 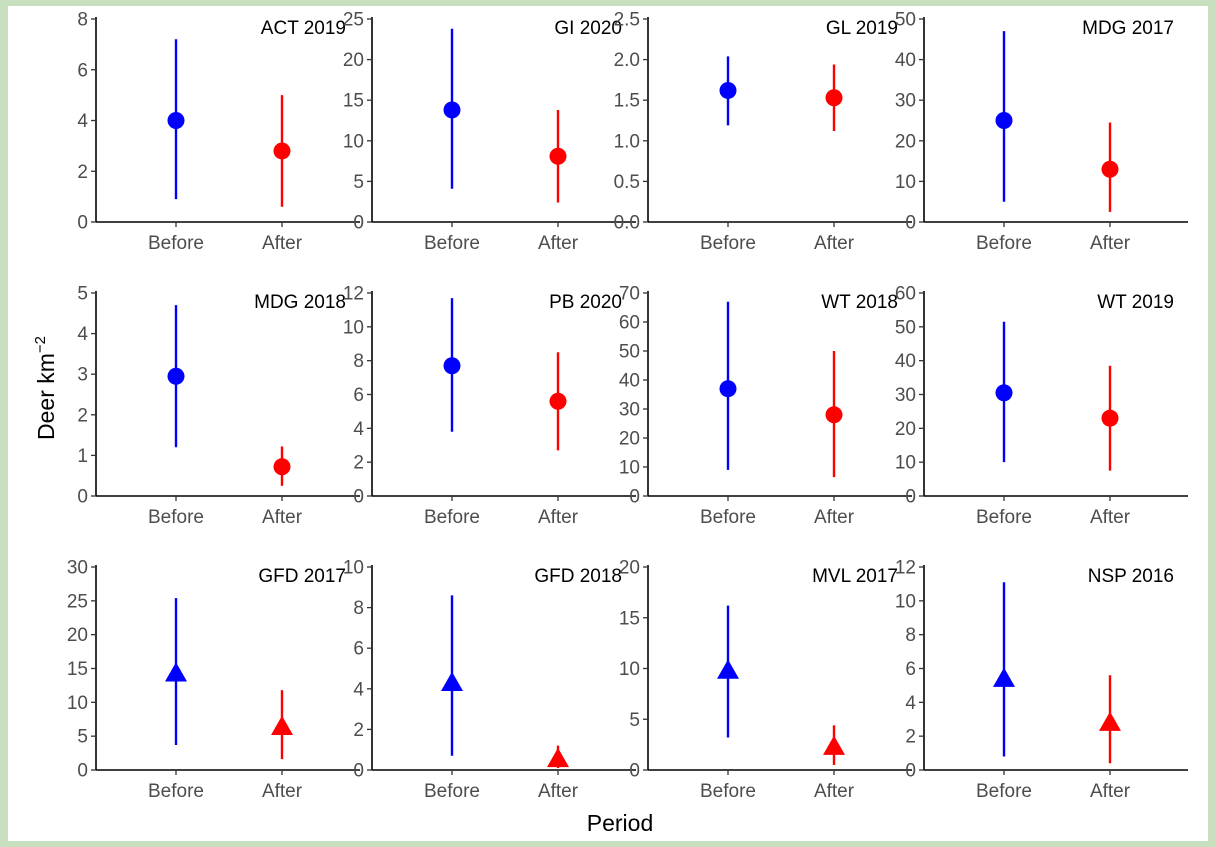 What do you see at coordinates (489, 132) in the screenshot?
I see `panel-gi-2020: 0 5 10 15 20 25 Before After GI 2020` at bounding box center [489, 132].